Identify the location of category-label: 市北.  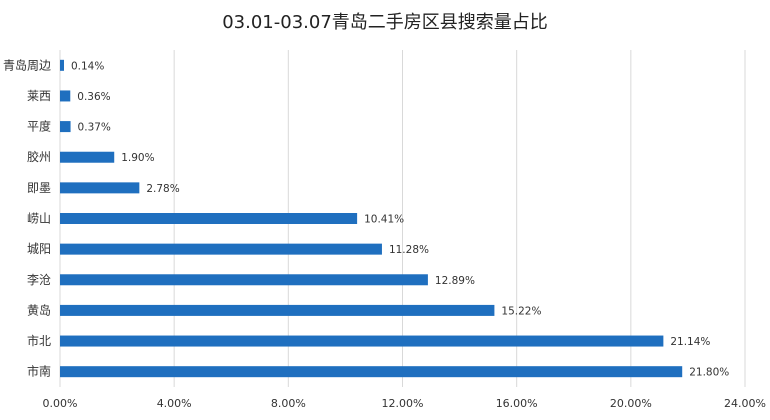
(39, 340).